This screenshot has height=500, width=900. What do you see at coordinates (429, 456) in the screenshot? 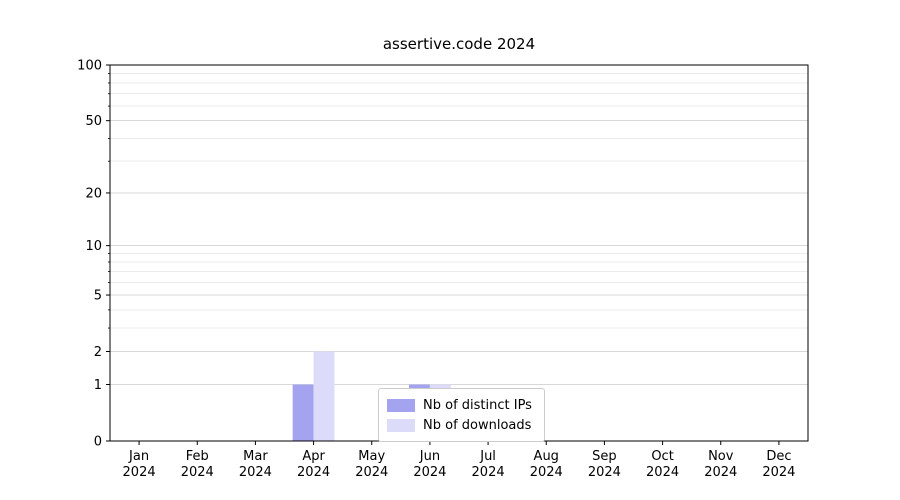
I see `x-tick-label-month: Jun` at bounding box center [429, 456].